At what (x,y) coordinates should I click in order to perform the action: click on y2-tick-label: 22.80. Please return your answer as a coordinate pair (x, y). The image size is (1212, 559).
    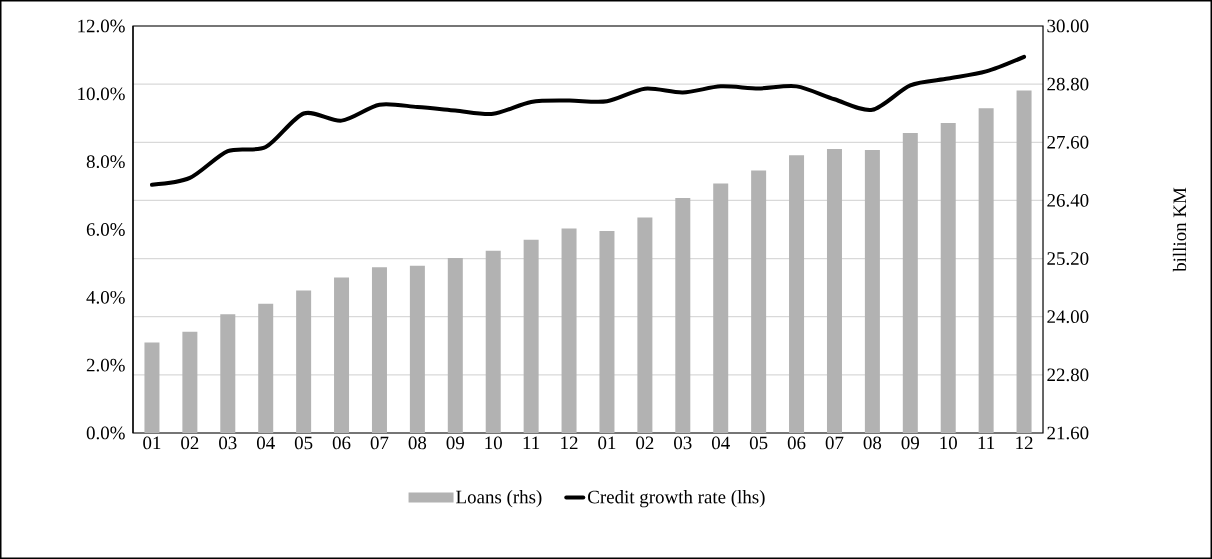
    Looking at the image, I should click on (1068, 375).